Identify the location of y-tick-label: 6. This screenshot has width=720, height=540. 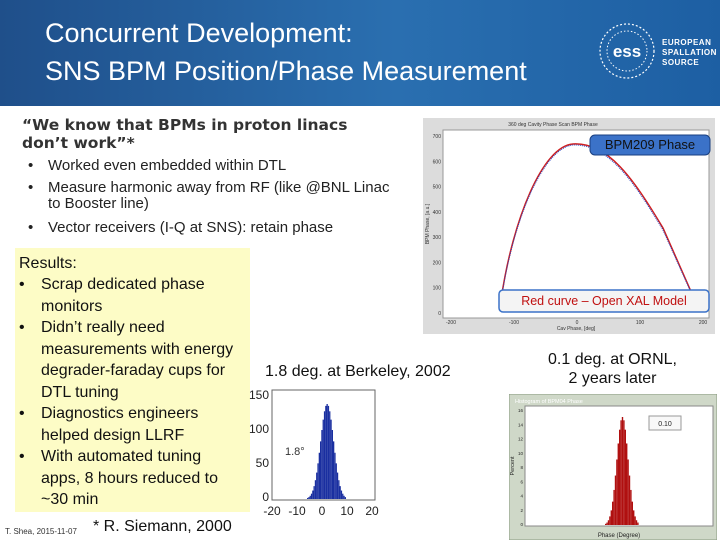
(521, 481).